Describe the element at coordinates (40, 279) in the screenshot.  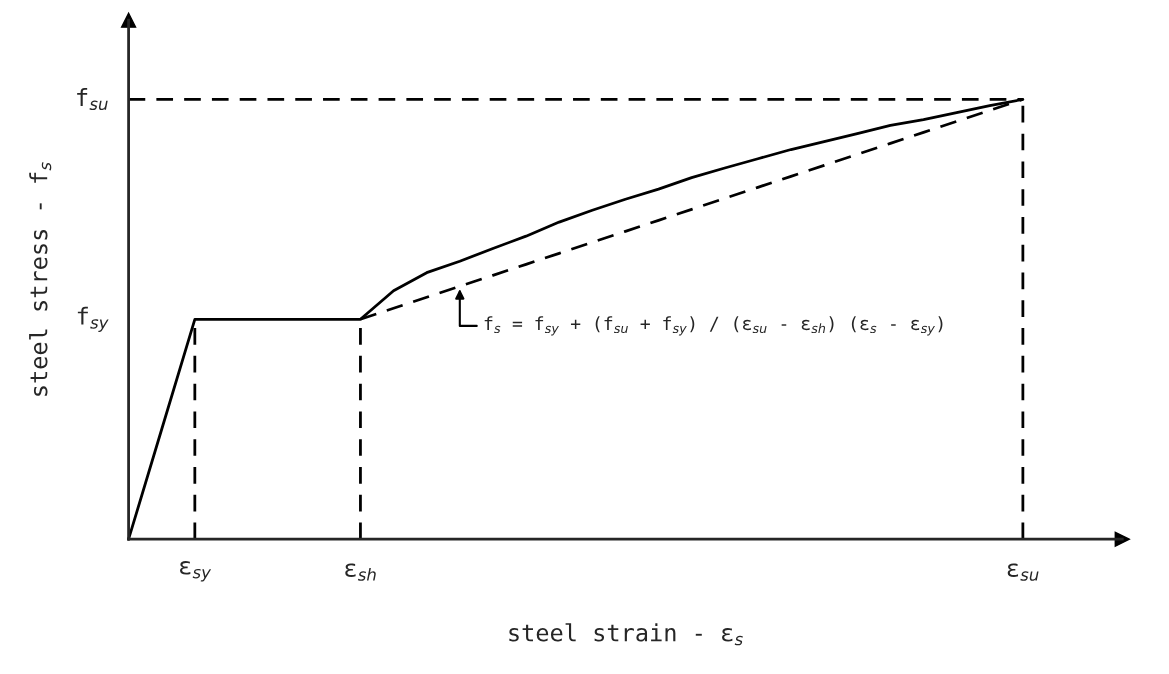
I see `y-axis-title: steel stress - f$_{s}$` at that location.